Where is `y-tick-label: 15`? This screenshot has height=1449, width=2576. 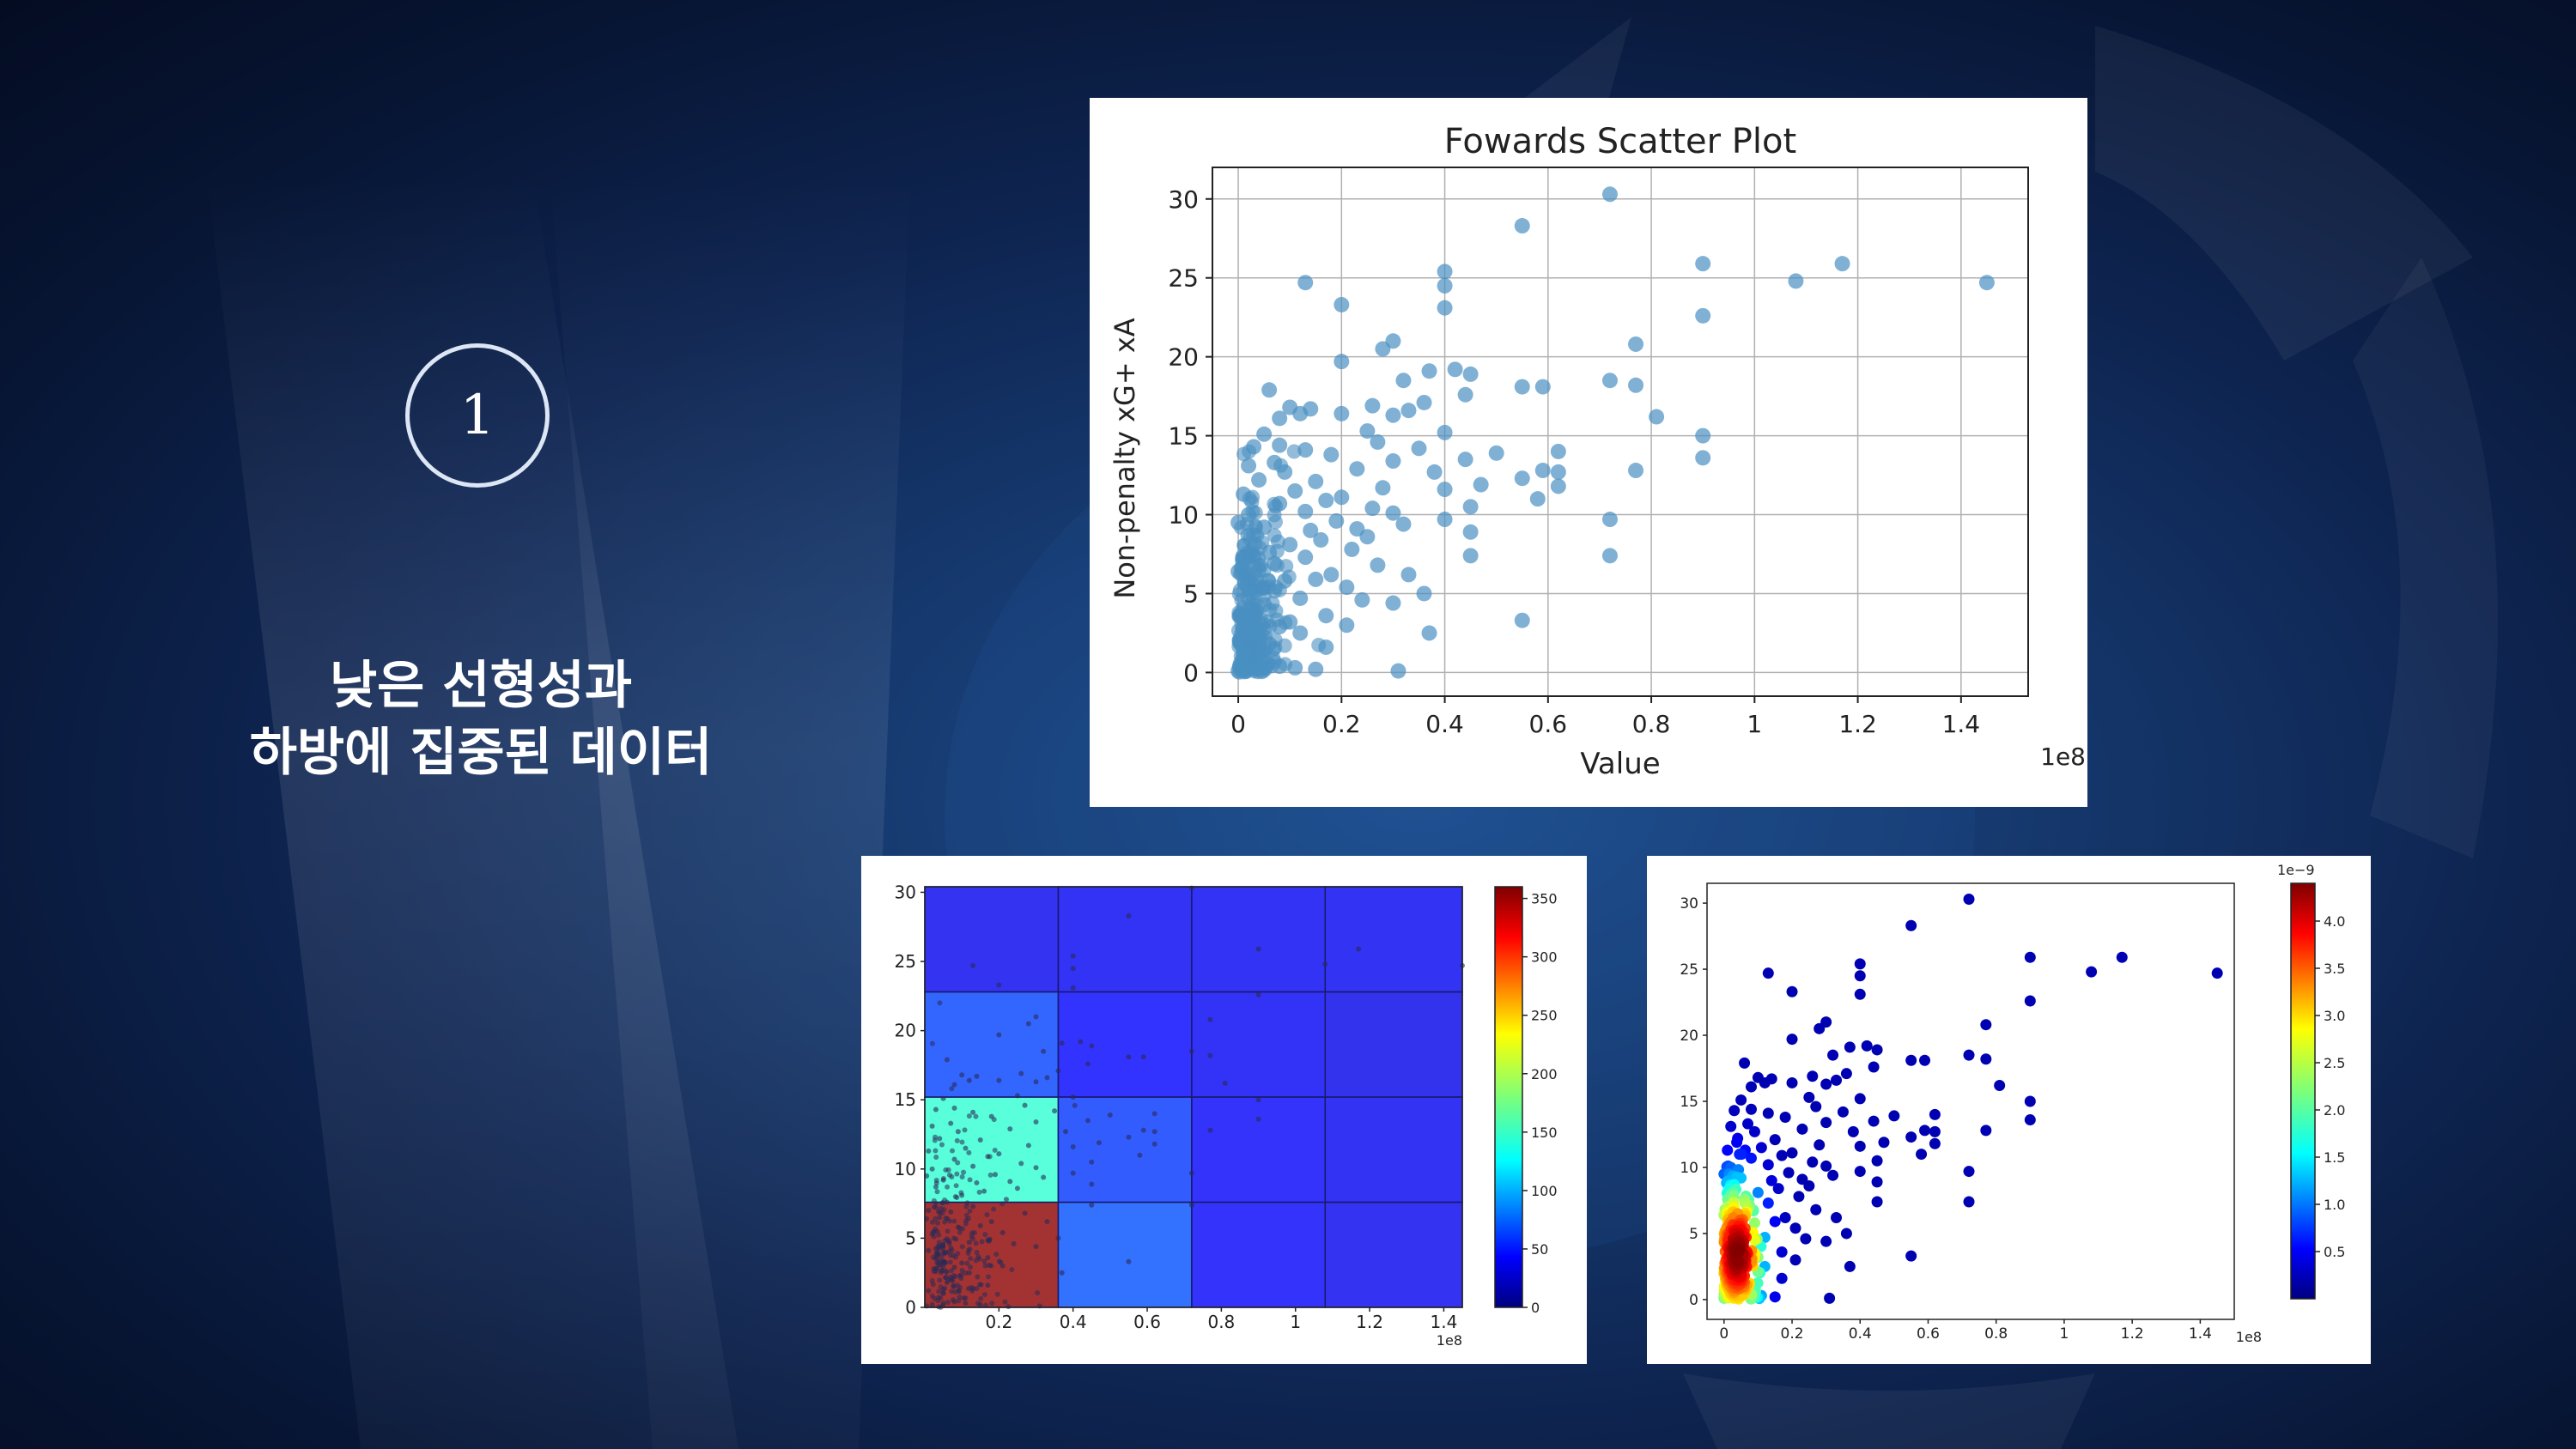 y-tick-label: 15 is located at coordinates (906, 1099).